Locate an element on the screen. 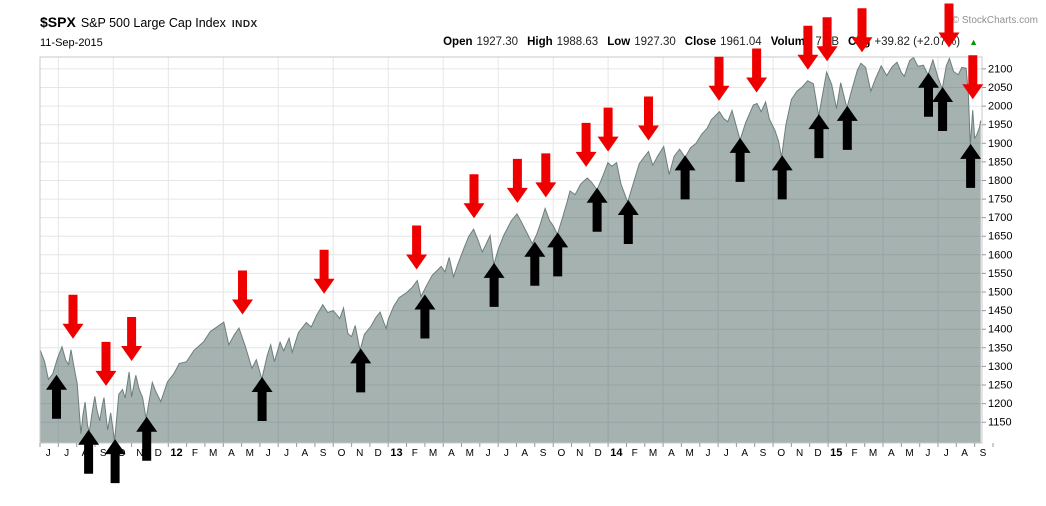 The height and width of the screenshot is (506, 1046). quote-value: +39.82 (+2.07%) is located at coordinates (917, 42).